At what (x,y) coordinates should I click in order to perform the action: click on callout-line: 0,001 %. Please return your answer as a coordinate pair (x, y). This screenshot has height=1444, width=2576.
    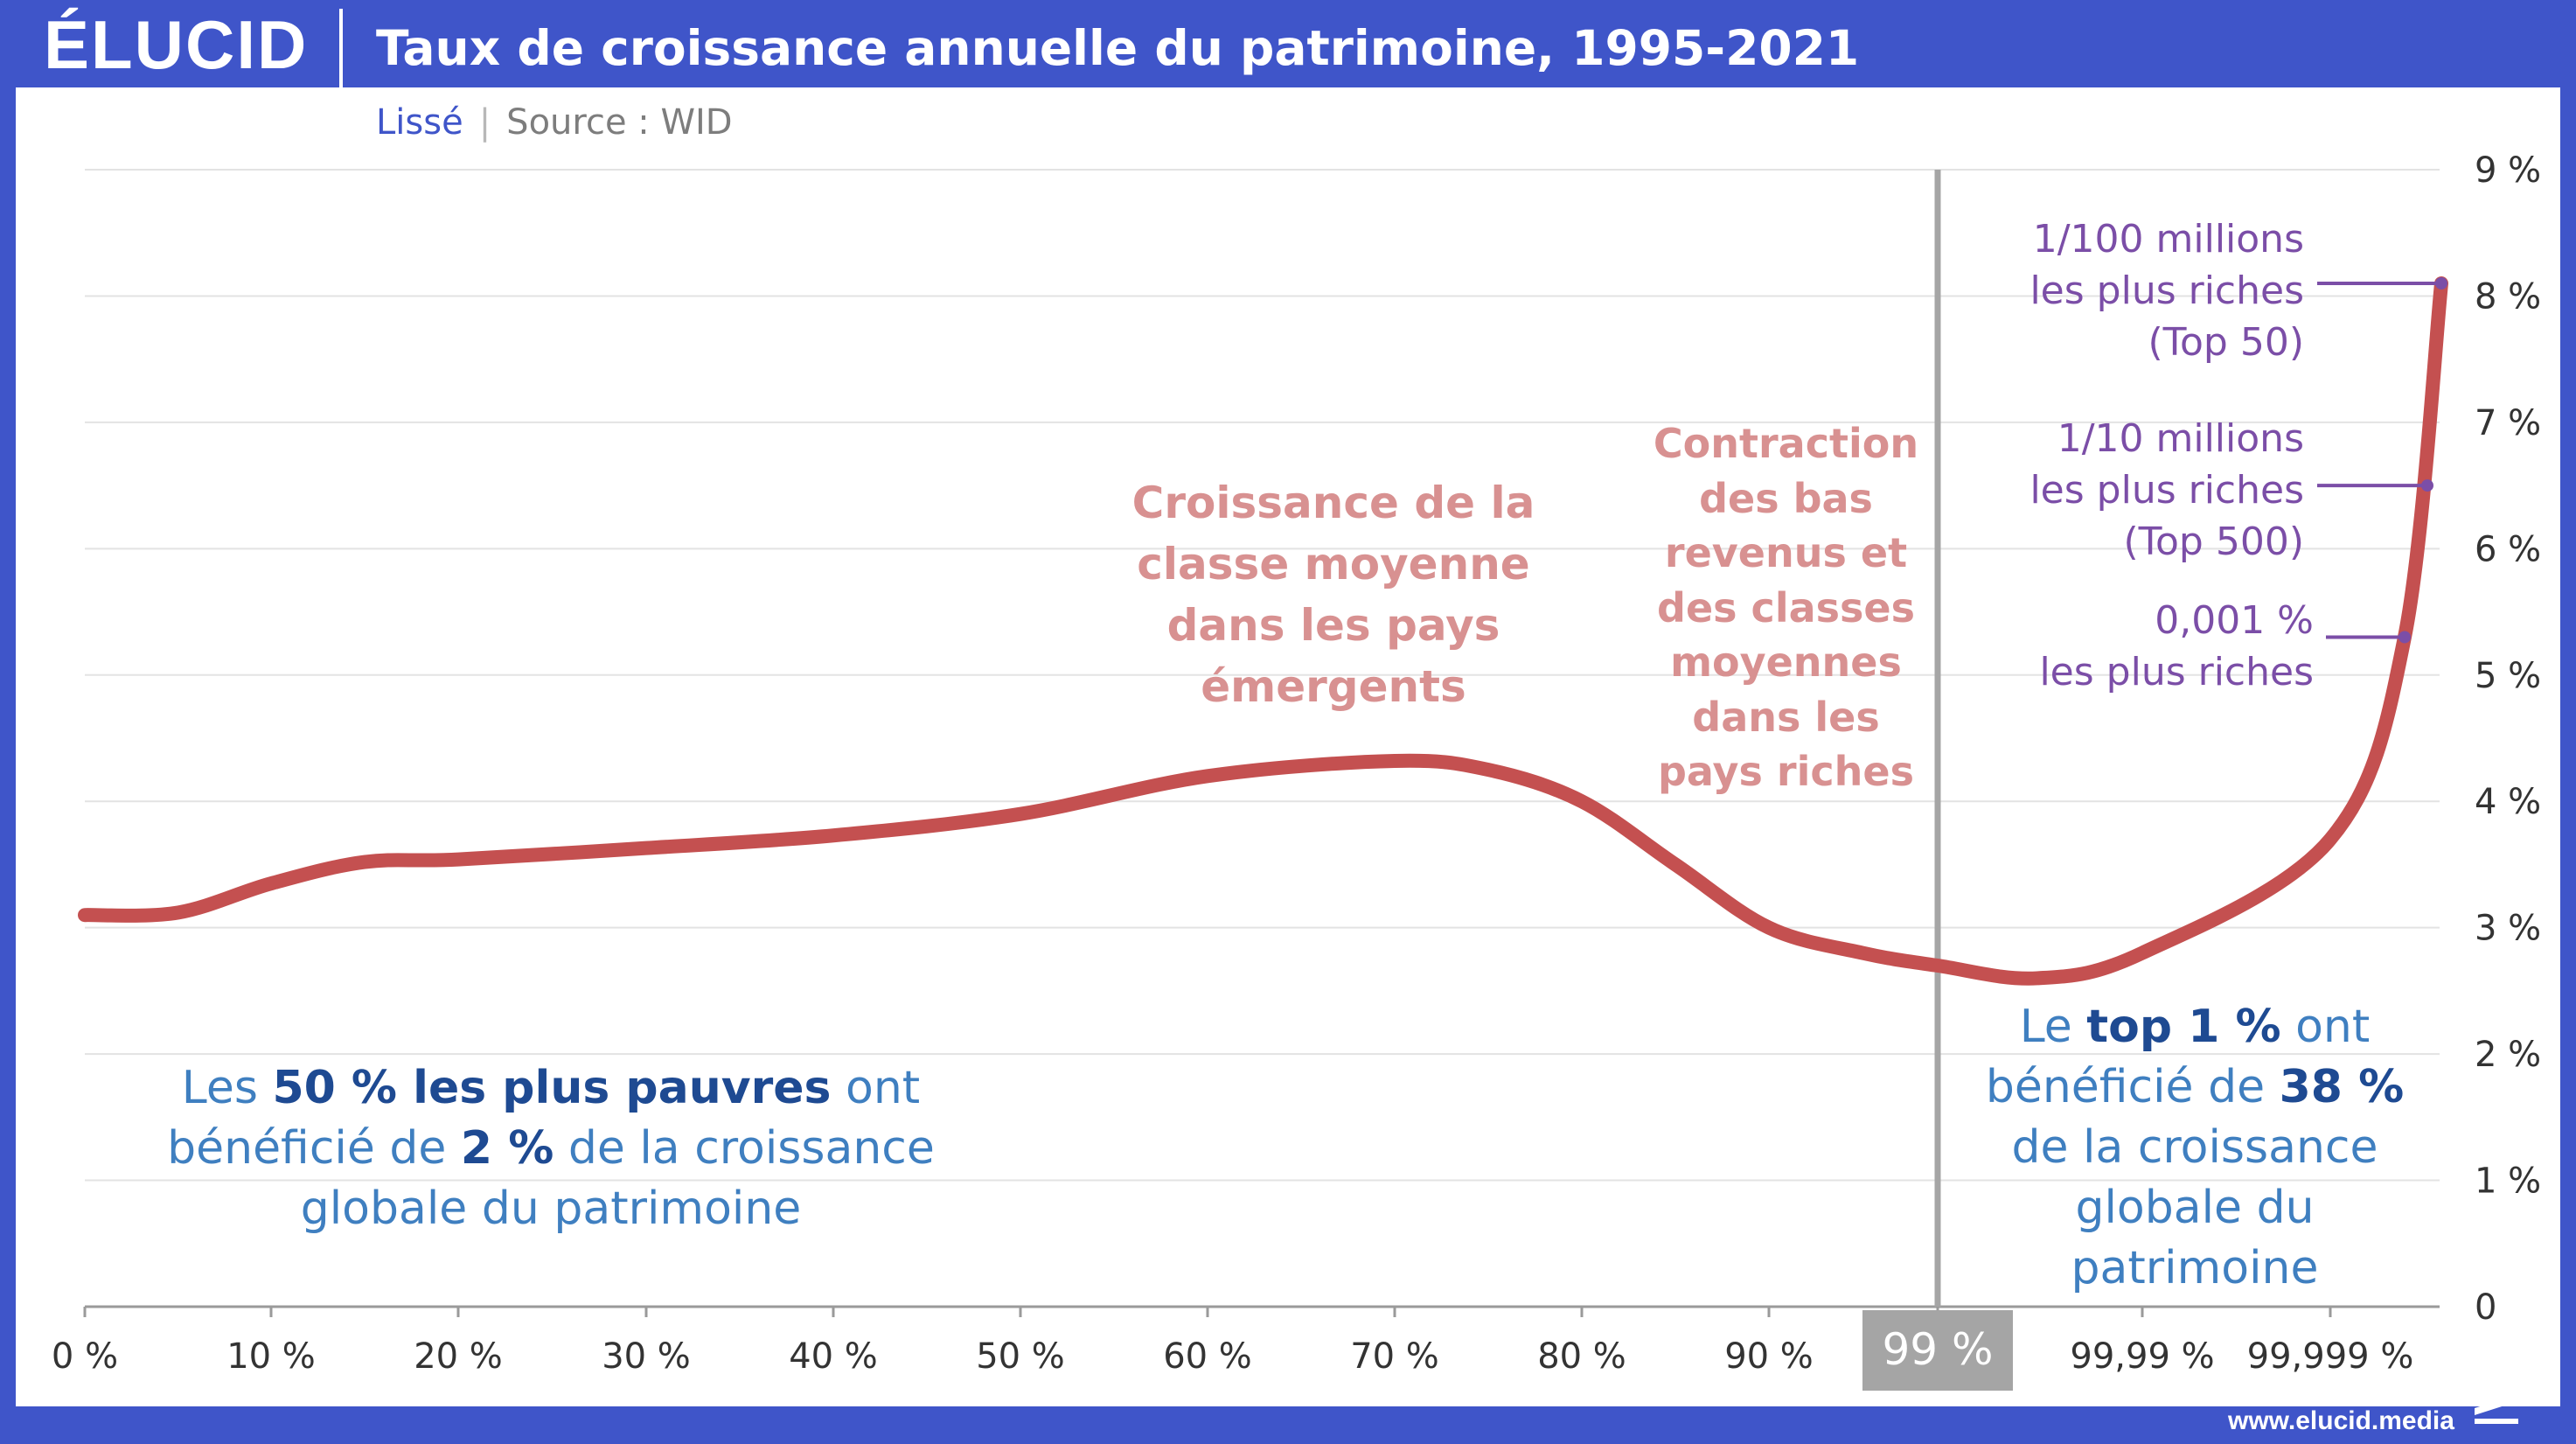
    Looking at the image, I should click on (2234, 620).